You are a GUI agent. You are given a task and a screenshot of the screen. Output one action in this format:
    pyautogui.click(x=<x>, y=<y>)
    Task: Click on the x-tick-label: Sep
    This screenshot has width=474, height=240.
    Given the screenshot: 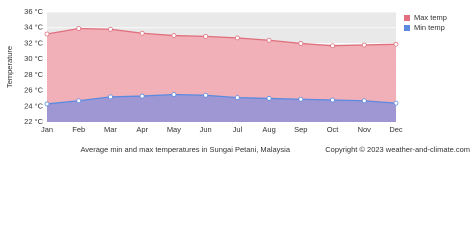 What is the action you would take?
    pyautogui.click(x=300, y=129)
    